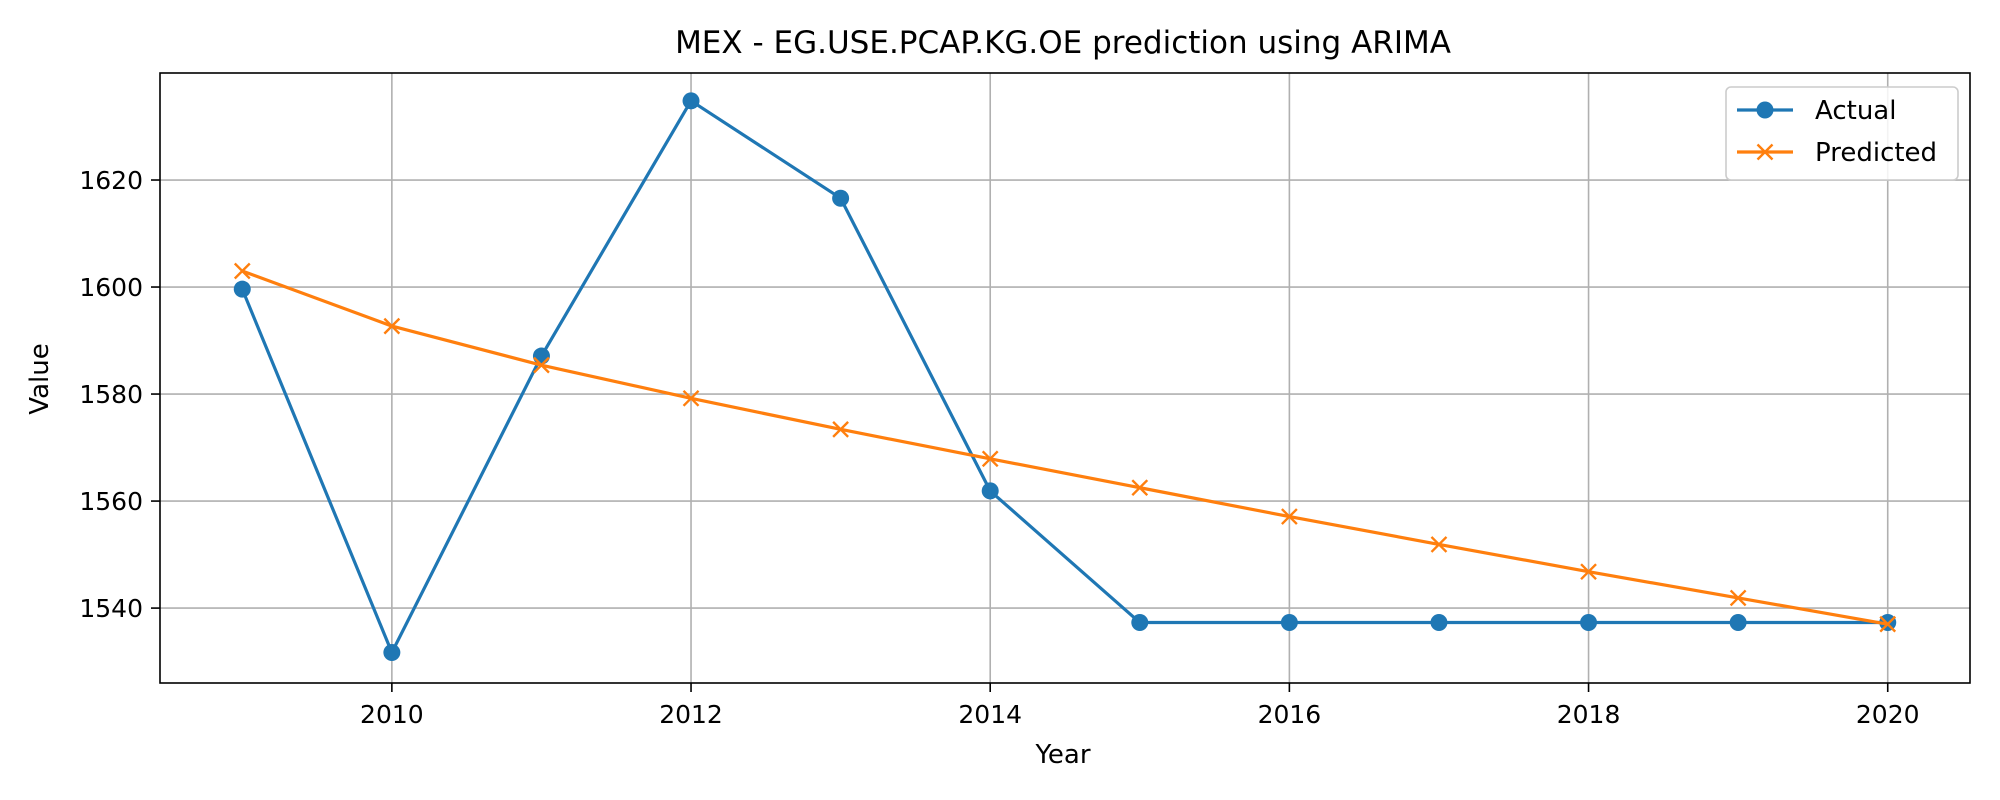 This screenshot has height=800, width=2000. What do you see at coordinates (111, 180) in the screenshot?
I see `y-tick-label: 1620` at bounding box center [111, 180].